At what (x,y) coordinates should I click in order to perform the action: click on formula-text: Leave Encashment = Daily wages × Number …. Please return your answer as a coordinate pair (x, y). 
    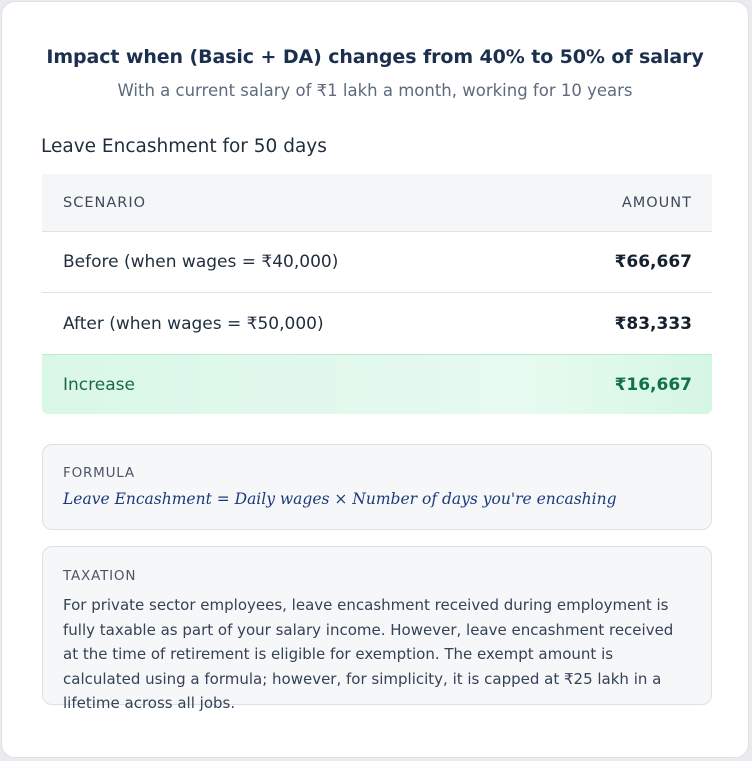
    Looking at the image, I should click on (340, 499).